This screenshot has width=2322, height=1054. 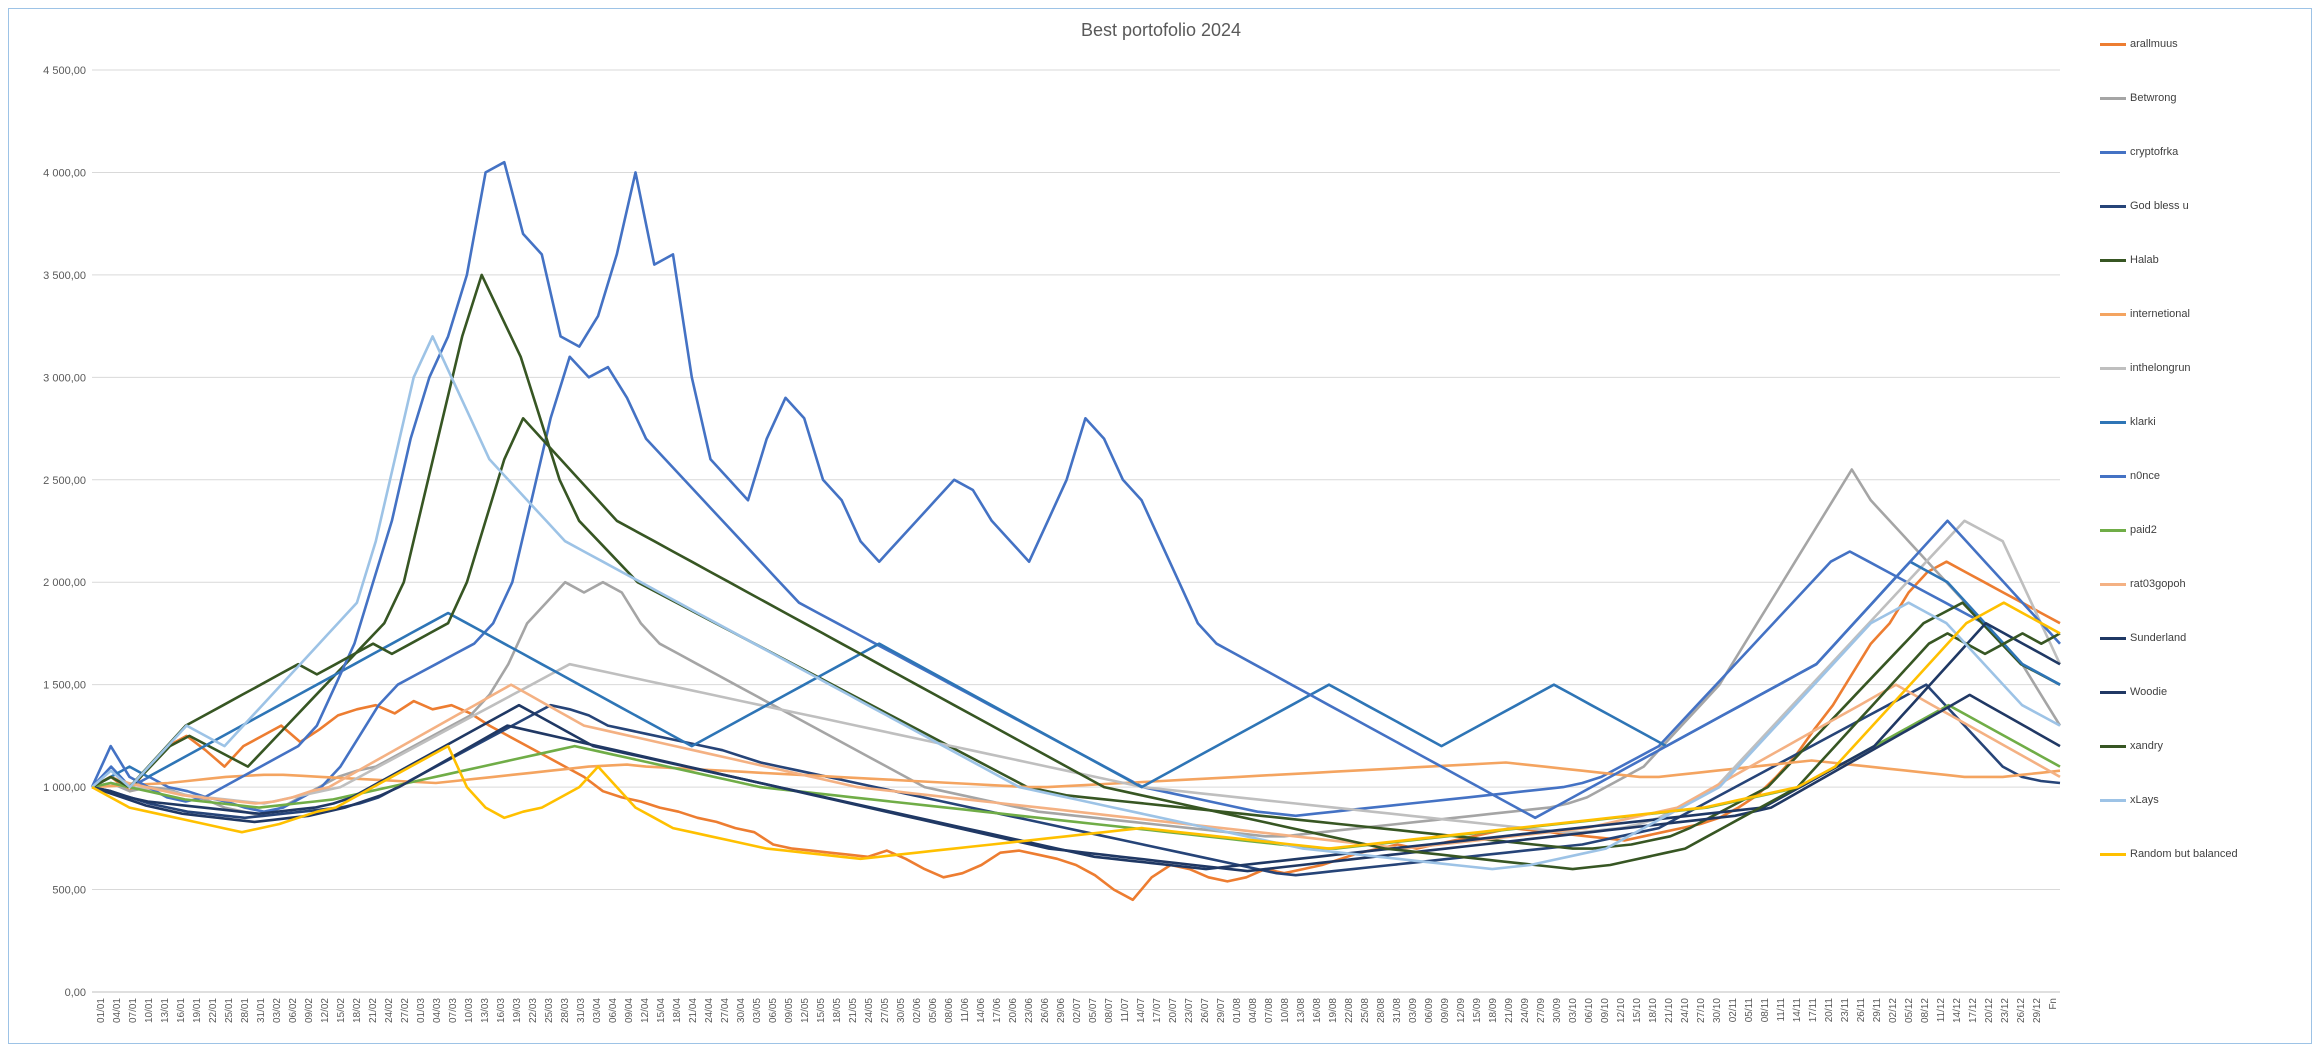 I want to click on x-tick-label: 28/08, so click(x=1381, y=1010).